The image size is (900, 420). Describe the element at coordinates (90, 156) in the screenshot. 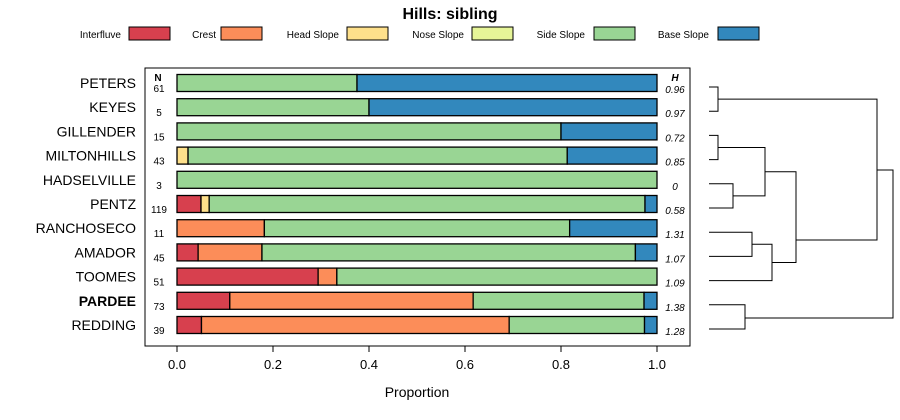

I see `row-label-miltonhills: MILTONHILLS` at that location.